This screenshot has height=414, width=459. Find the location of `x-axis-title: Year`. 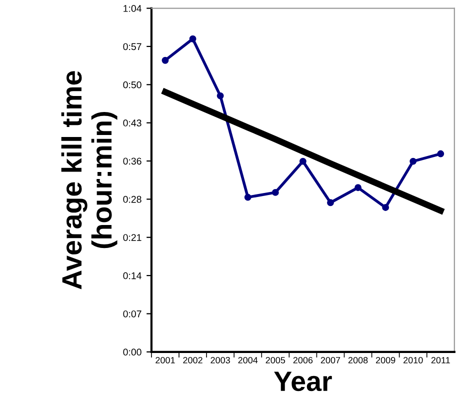

x-axis-title: Year is located at coordinates (303, 382).